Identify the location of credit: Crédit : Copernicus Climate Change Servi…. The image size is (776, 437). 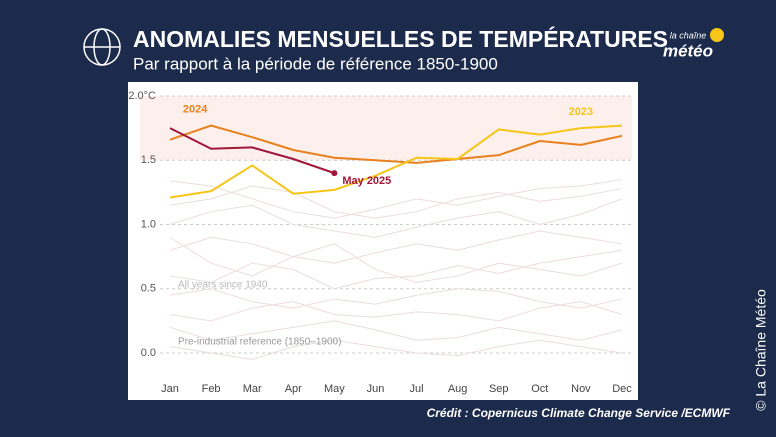
(579, 413).